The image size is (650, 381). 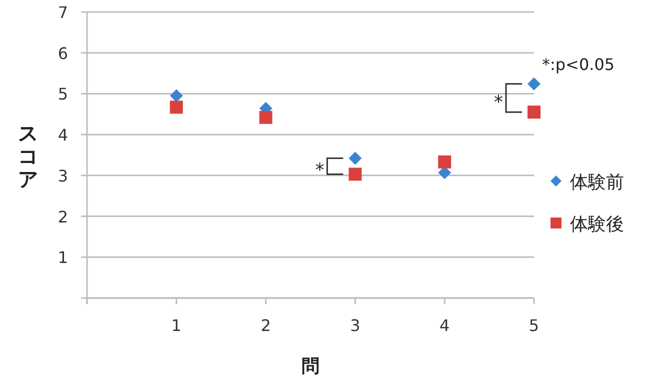 What do you see at coordinates (445, 325) in the screenshot?
I see `x-tick-label: 4` at bounding box center [445, 325].